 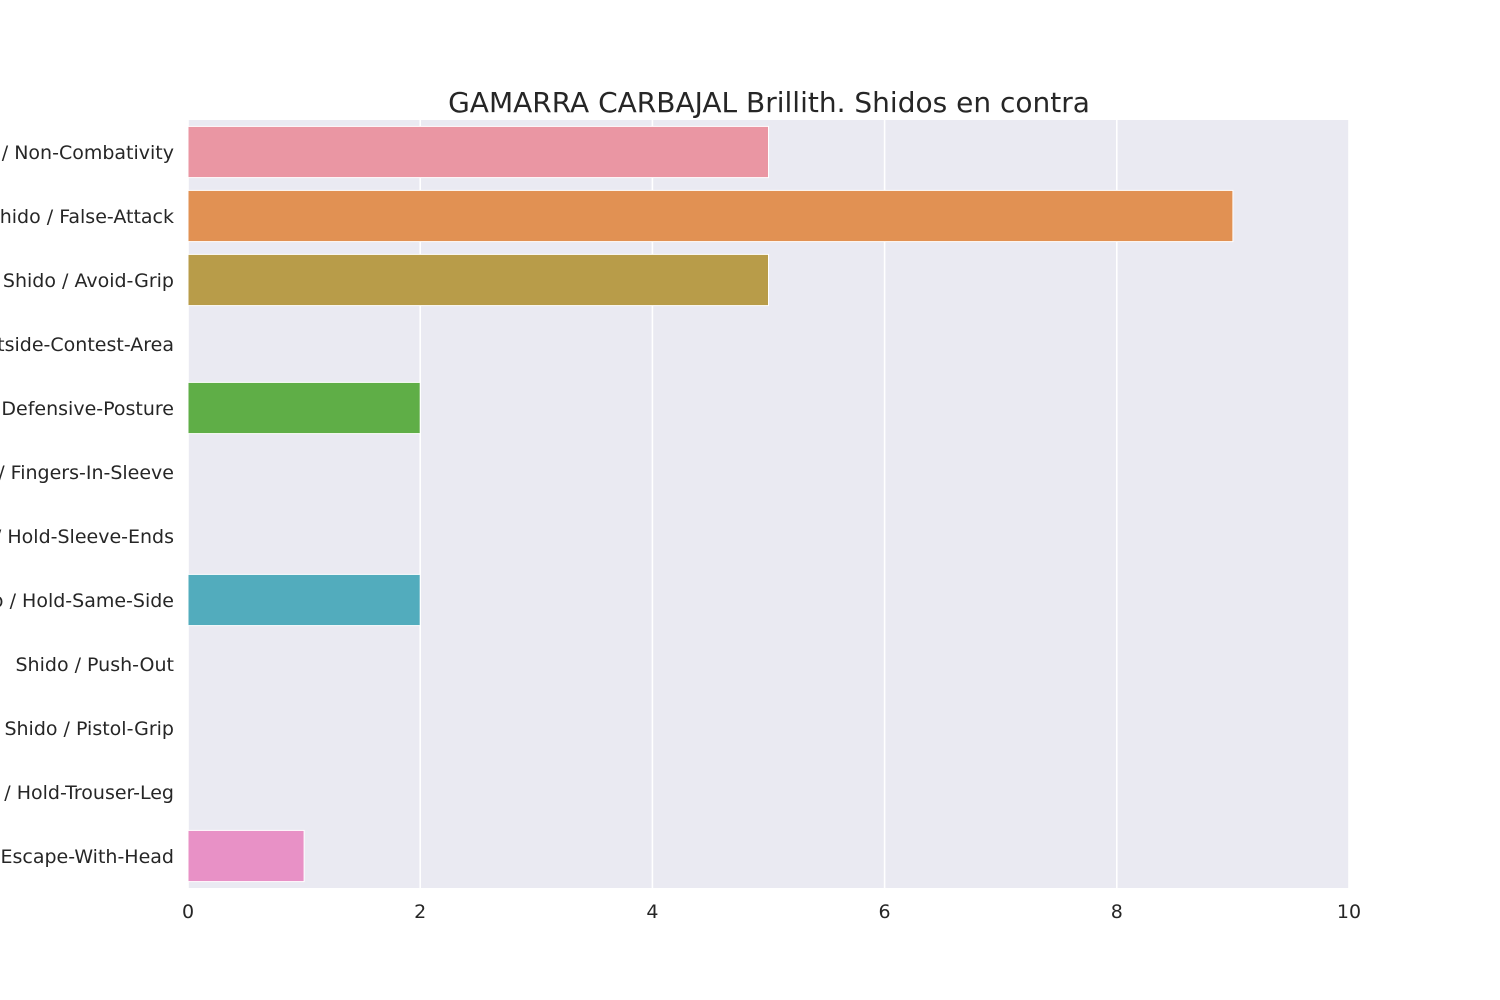 What do you see at coordinates (652, 912) in the screenshot?
I see `x-tick-label: 4` at bounding box center [652, 912].